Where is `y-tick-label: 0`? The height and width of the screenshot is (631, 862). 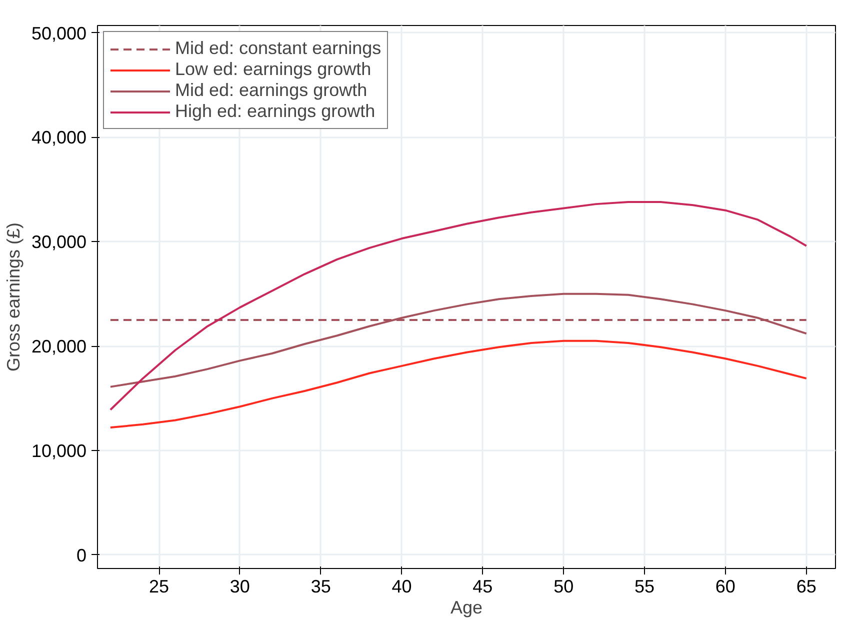 y-tick-label: 0 is located at coordinates (81, 555).